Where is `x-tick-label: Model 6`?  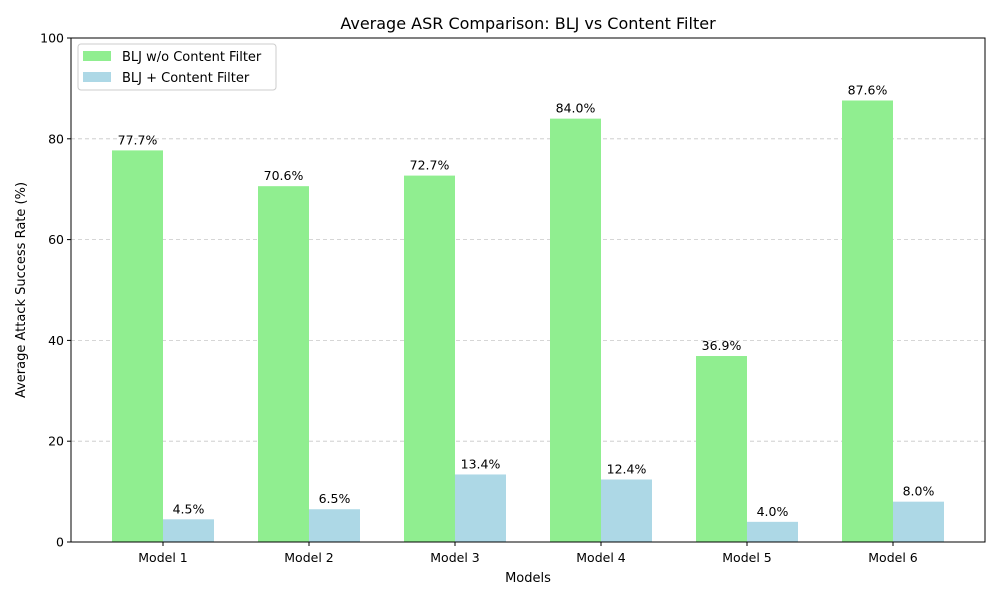 x-tick-label: Model 6 is located at coordinates (893, 557).